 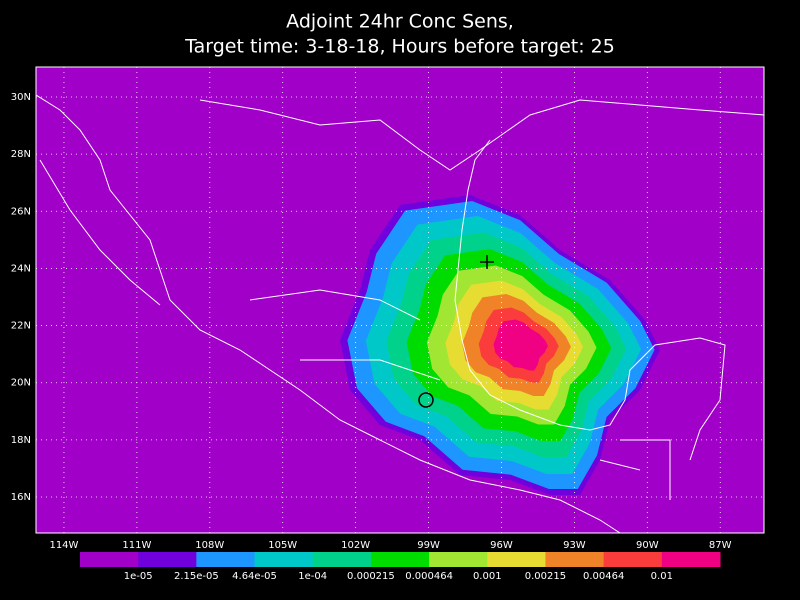 I want to click on colorbar-label: 0.000464, so click(x=429, y=576).